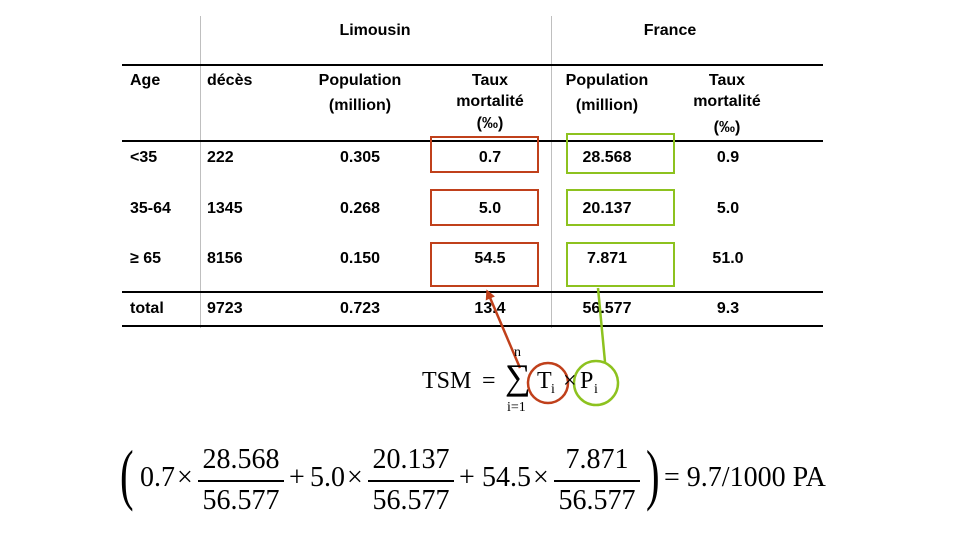 Image resolution: width=960 pixels, height=540 pixels. I want to click on col-header-pop-france-line2: (million), so click(607, 105).